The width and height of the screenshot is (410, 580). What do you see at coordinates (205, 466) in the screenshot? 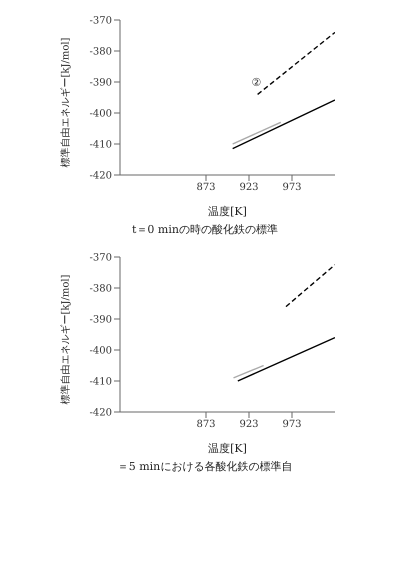
I see `text: ＝5 minにおける各酸化鉄の標準自` at bounding box center [205, 466].